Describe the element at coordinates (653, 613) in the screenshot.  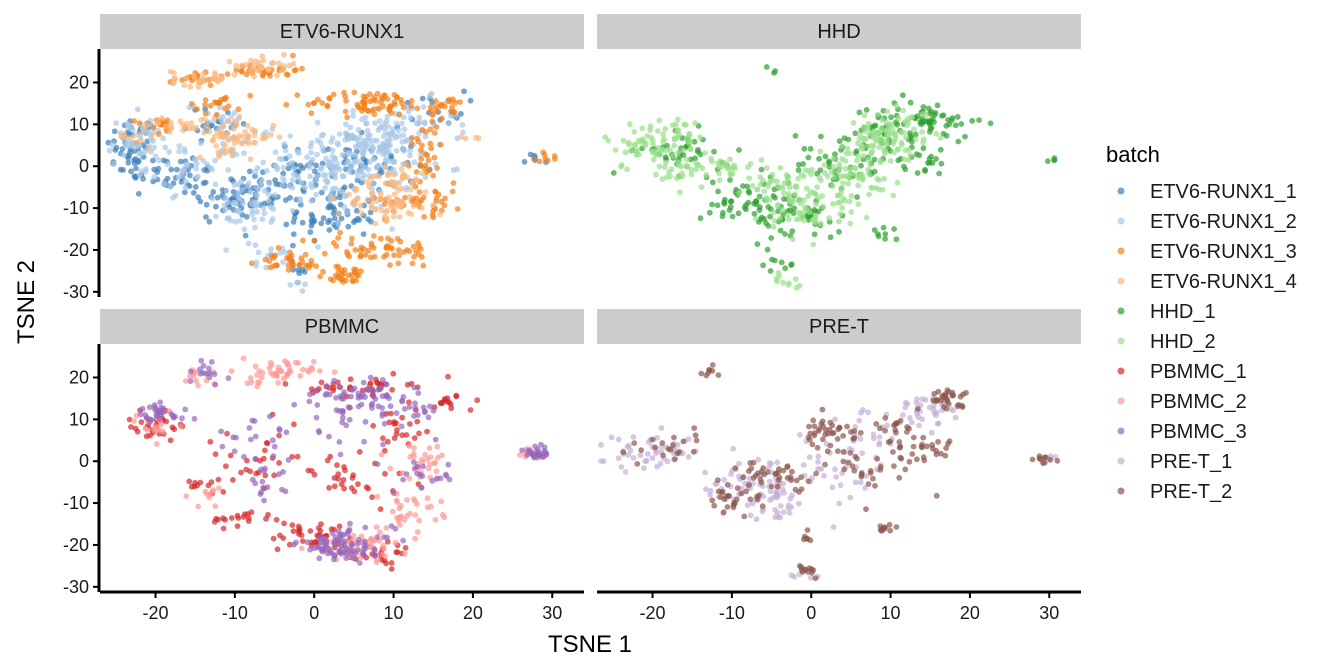
I see `x-tick-label: -20` at that location.